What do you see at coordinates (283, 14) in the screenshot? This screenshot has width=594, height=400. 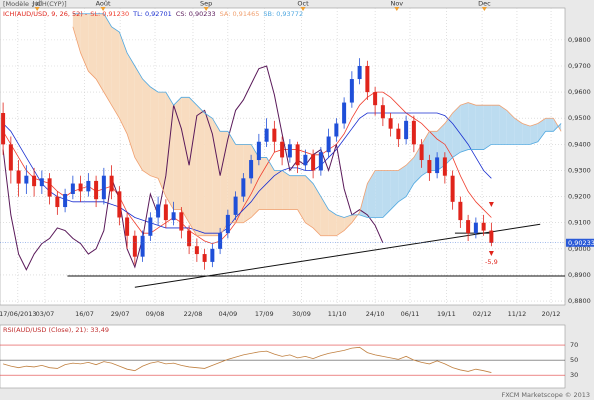 I see `legend-entry: SB: 0,93772` at bounding box center [283, 14].